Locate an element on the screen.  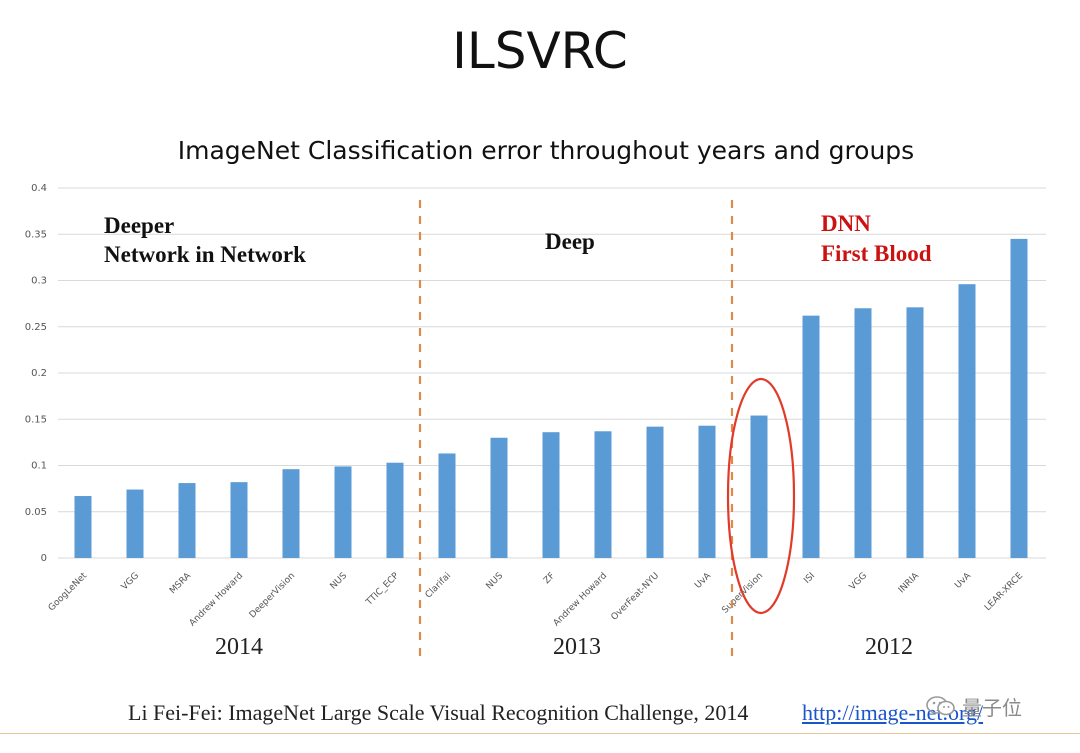
year-label-2014: 2014 is located at coordinates (239, 647).